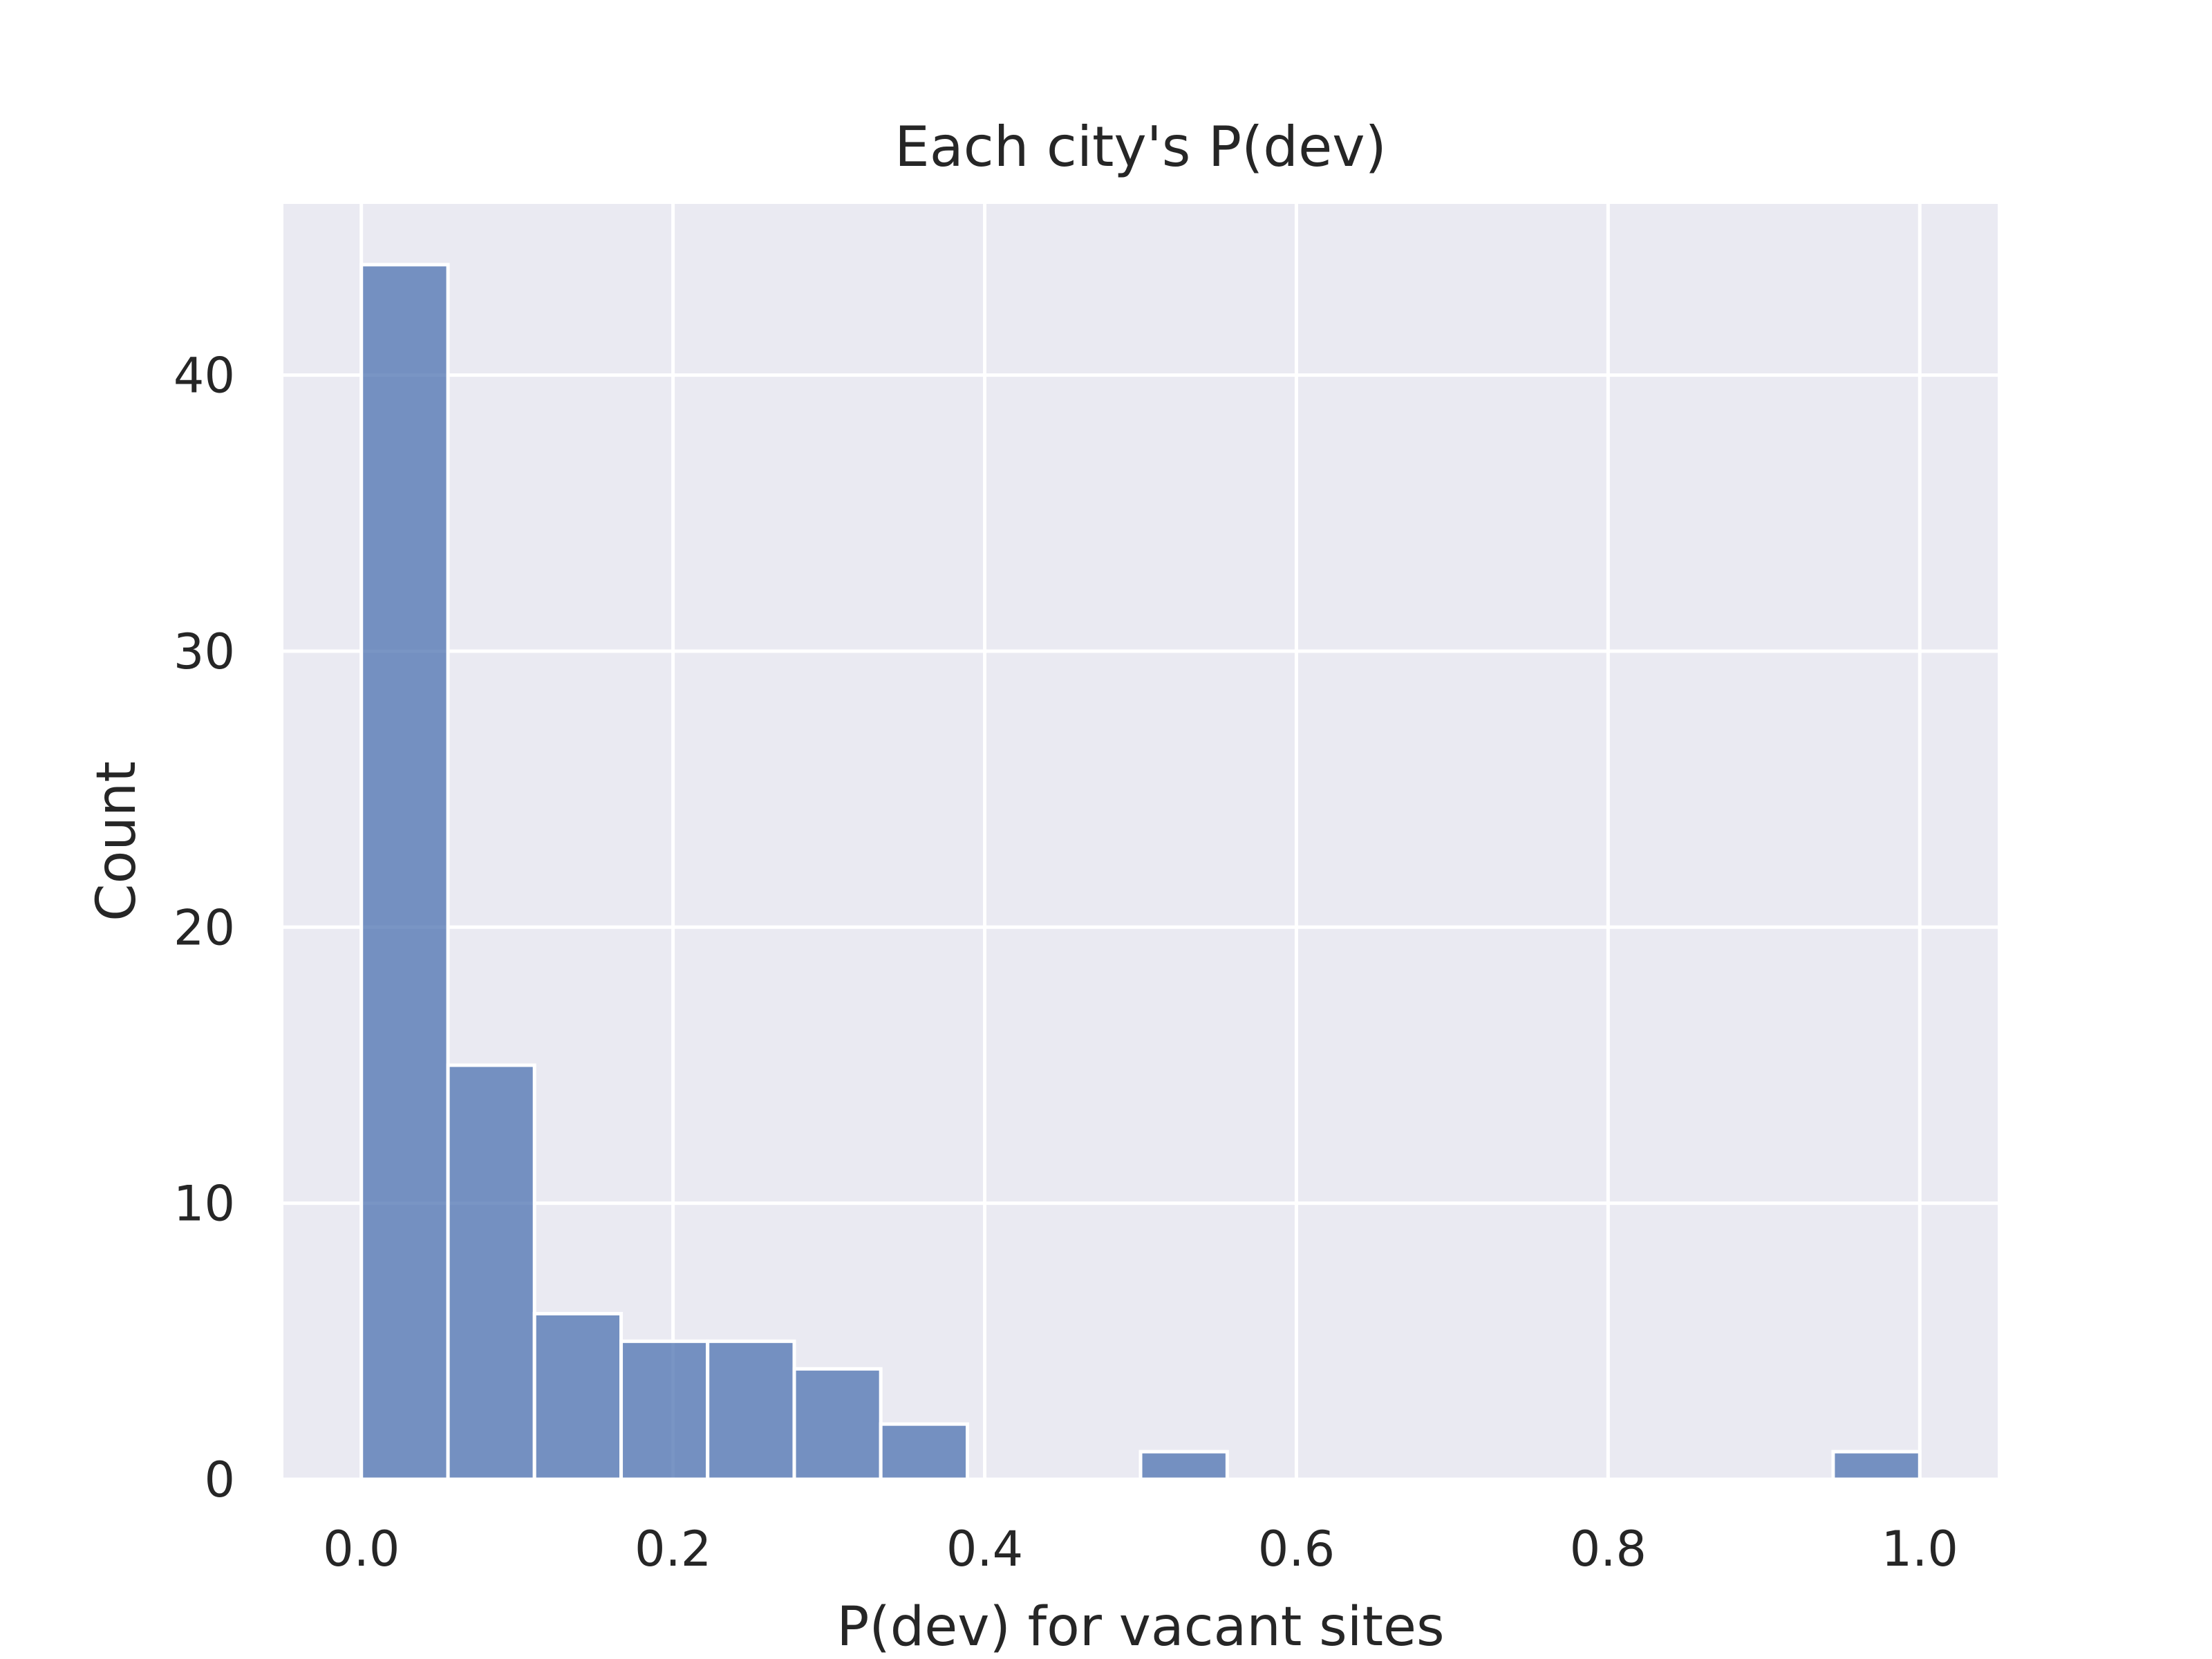  Describe the element at coordinates (1140, 147) in the screenshot. I see `chart-title: Each city's P(dev)` at that location.